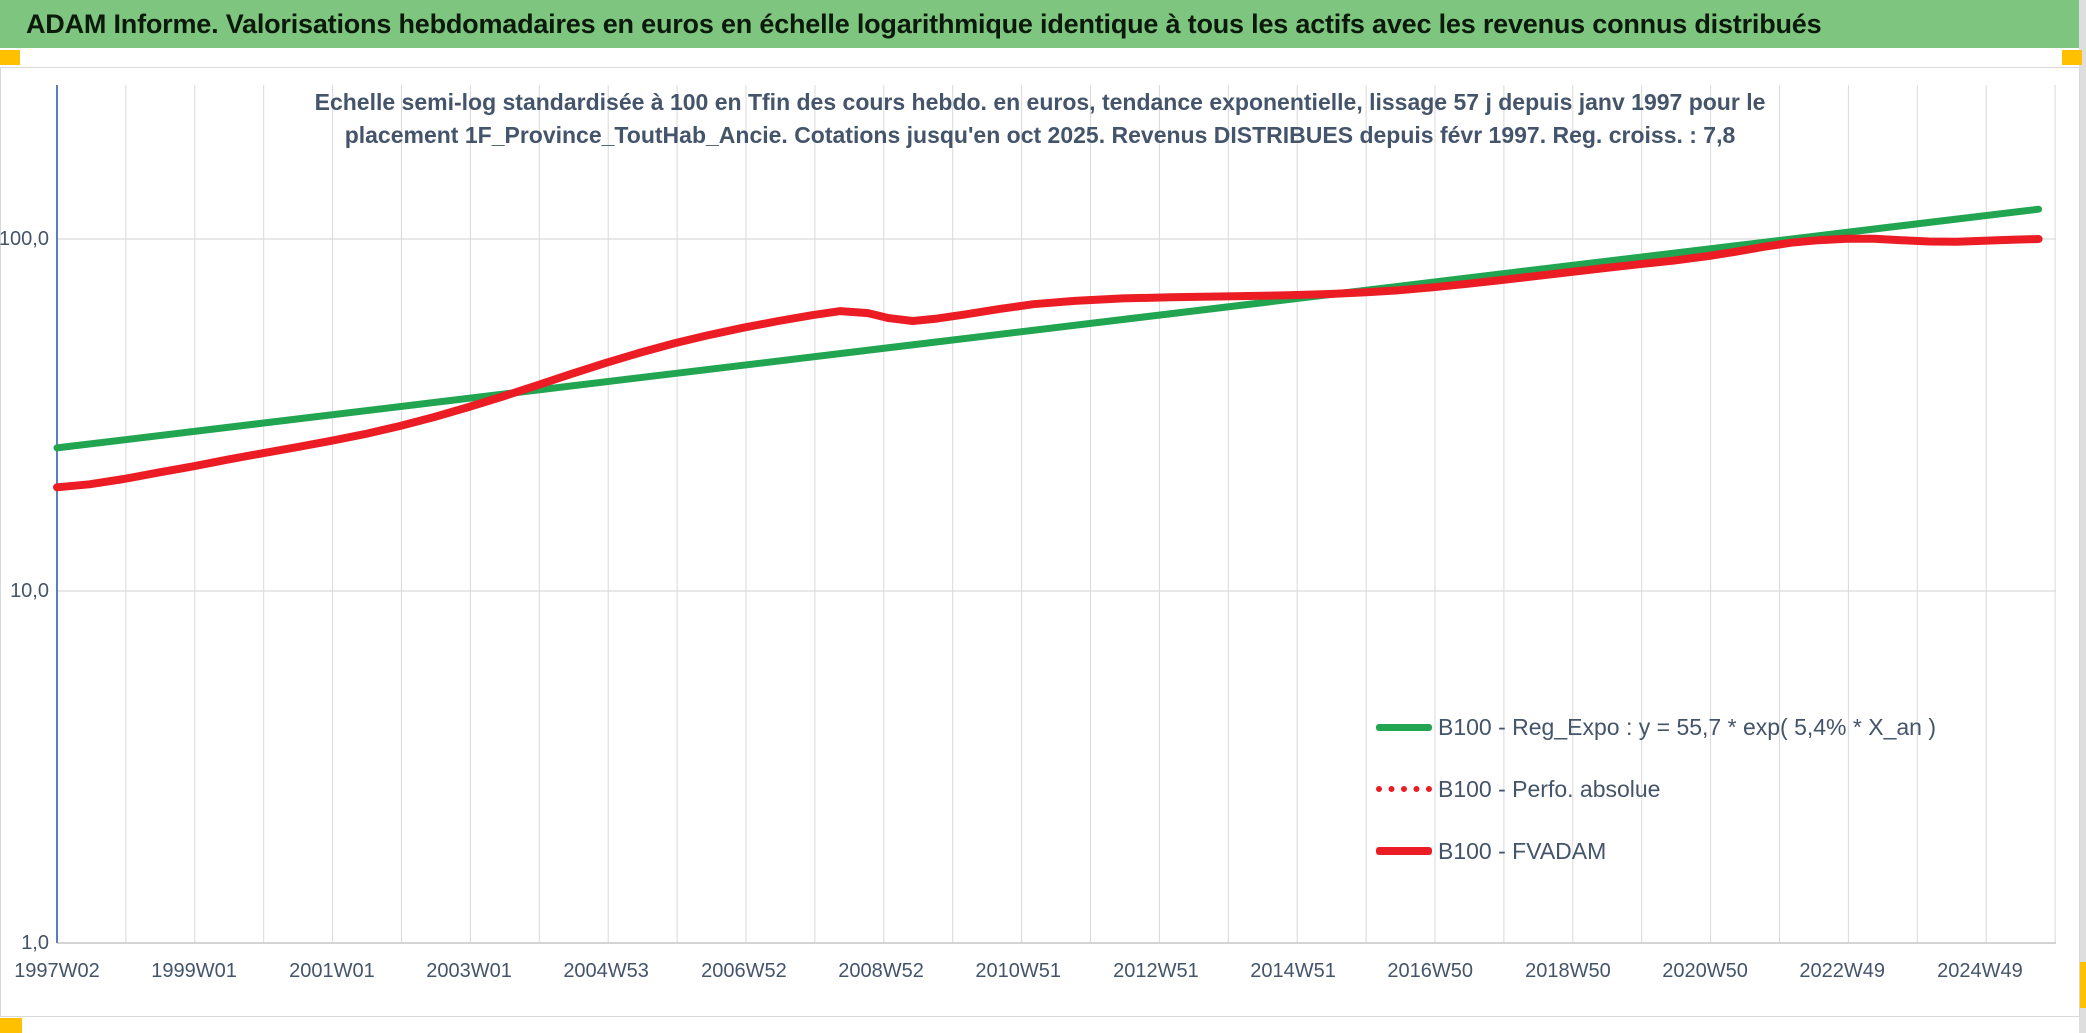 Image resolution: width=2086 pixels, height=1033 pixels. Describe the element at coordinates (10, 57) in the screenshot. I see `corner-marker-top-left` at that location.